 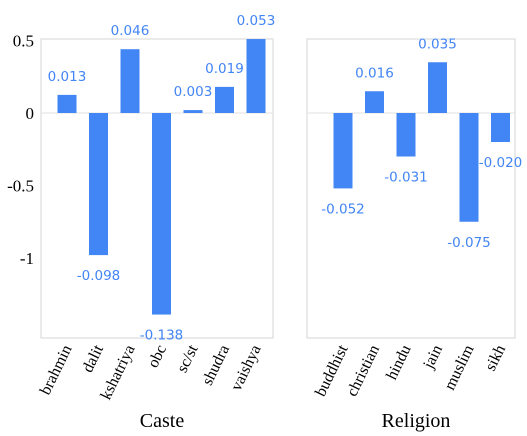 I want to click on bar-caste-dalit, so click(x=98, y=184).